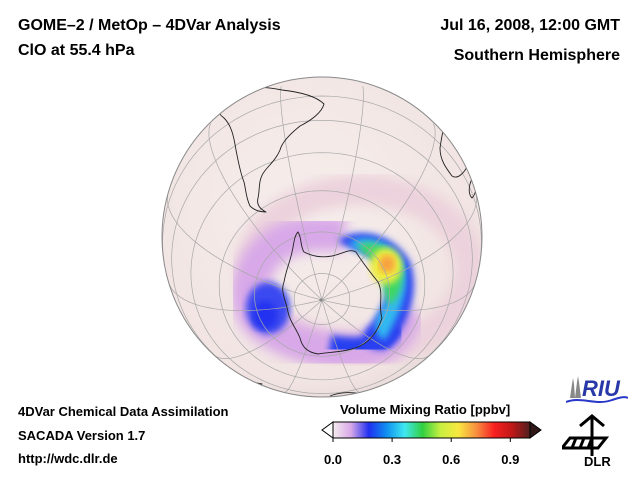 The height and width of the screenshot is (480, 640). I want to click on footer-link: http://wdc.dlr.de, so click(68, 458).